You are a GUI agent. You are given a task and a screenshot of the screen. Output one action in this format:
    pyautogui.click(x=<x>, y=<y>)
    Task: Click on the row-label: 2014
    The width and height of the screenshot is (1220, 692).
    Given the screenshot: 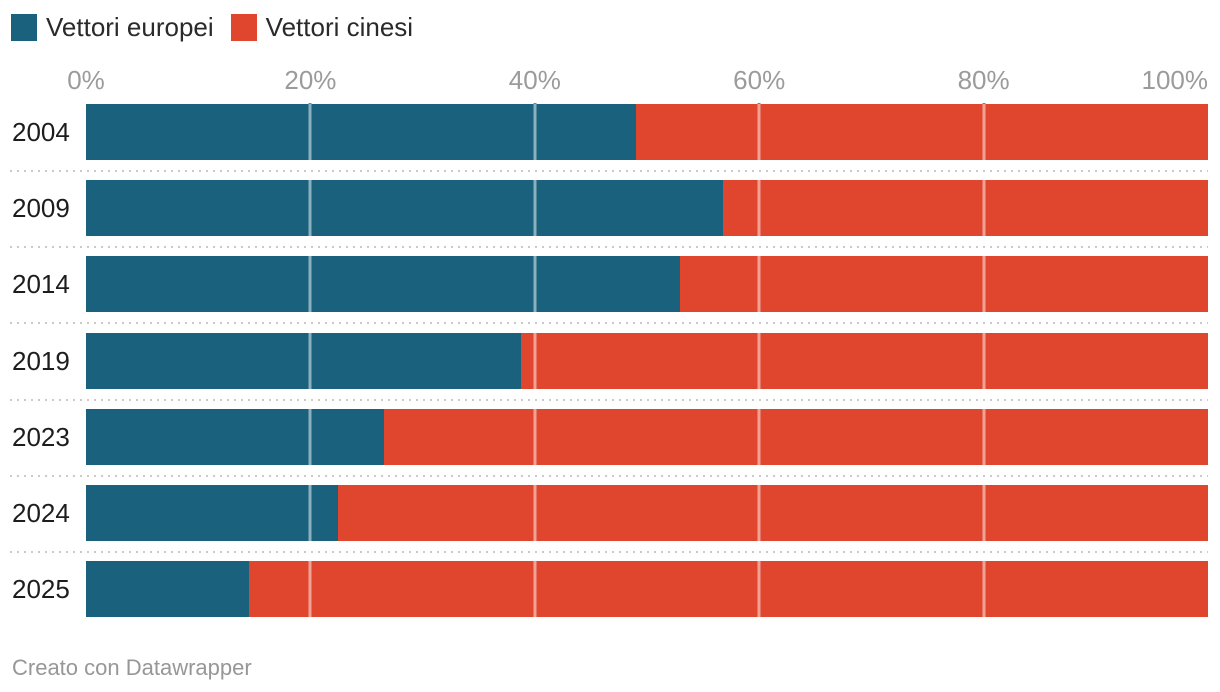 What is the action you would take?
    pyautogui.click(x=41, y=284)
    